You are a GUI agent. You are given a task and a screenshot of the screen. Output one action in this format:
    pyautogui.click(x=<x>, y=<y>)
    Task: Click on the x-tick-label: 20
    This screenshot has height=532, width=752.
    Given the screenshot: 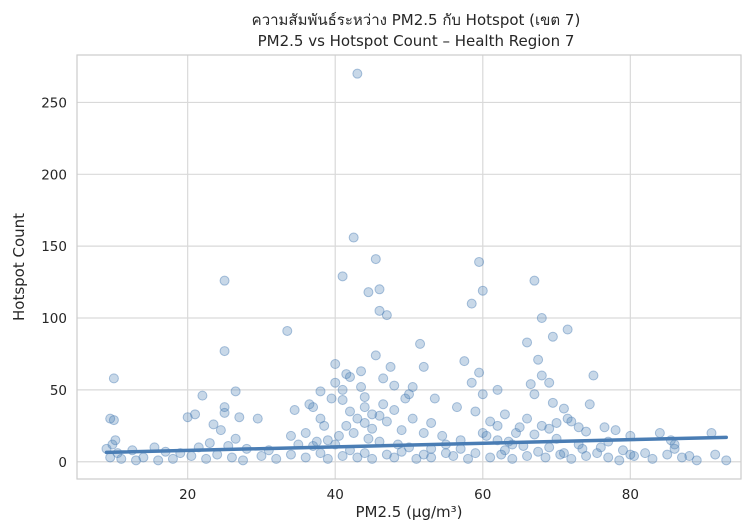 What is the action you would take?
    pyautogui.click(x=187, y=495)
    